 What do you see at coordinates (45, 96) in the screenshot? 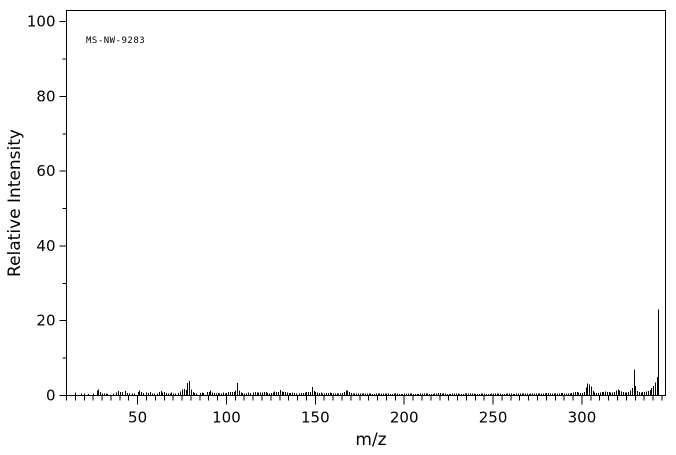
I see `y-tick-label: 80` at bounding box center [45, 96].